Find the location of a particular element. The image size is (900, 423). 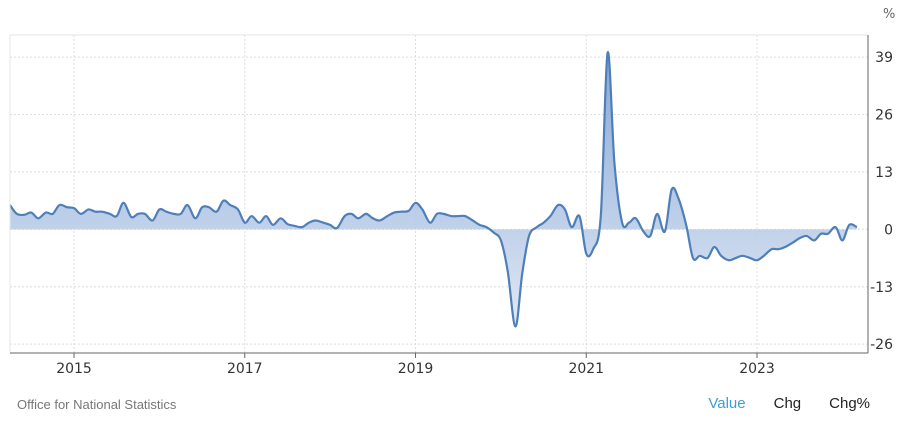

x-tick-label: 2019 is located at coordinates (416, 369).